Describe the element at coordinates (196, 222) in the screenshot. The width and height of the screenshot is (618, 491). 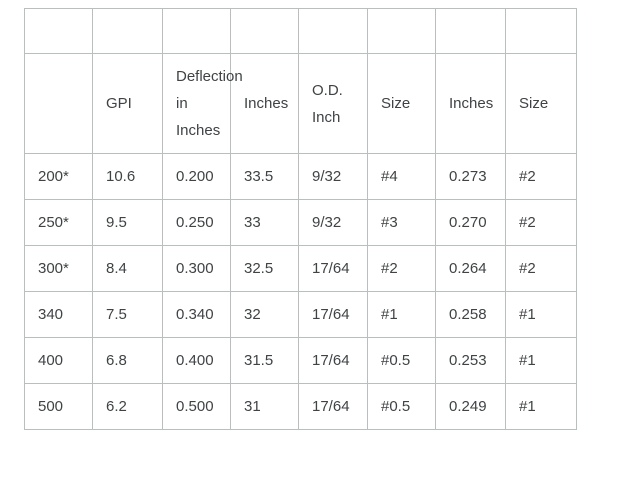
I see `cell-deflection: 0.250` at that location.